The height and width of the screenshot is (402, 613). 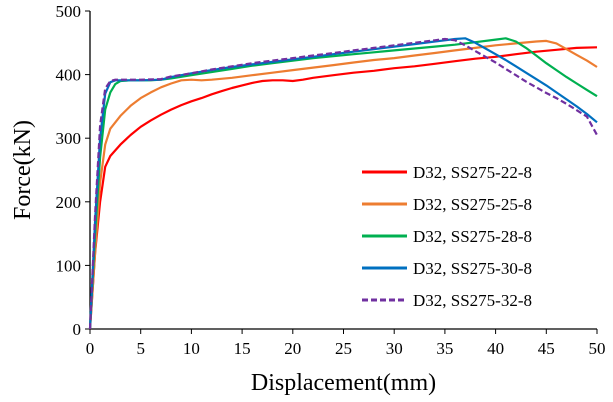 I want to click on x-tick-label: 50, so click(x=597, y=348).